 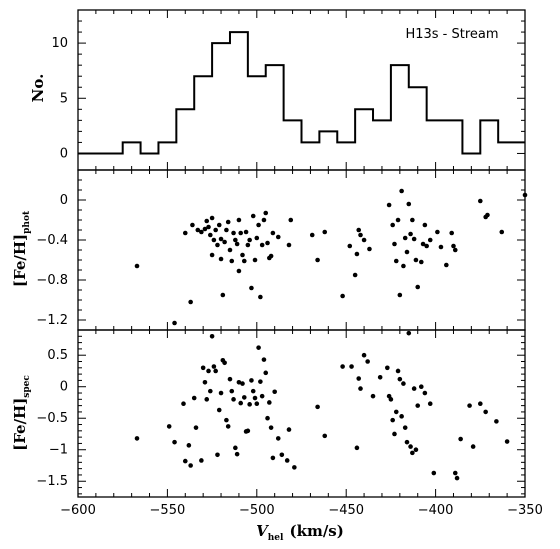 I want to click on x-tick-label: −500, so click(x=257, y=510).